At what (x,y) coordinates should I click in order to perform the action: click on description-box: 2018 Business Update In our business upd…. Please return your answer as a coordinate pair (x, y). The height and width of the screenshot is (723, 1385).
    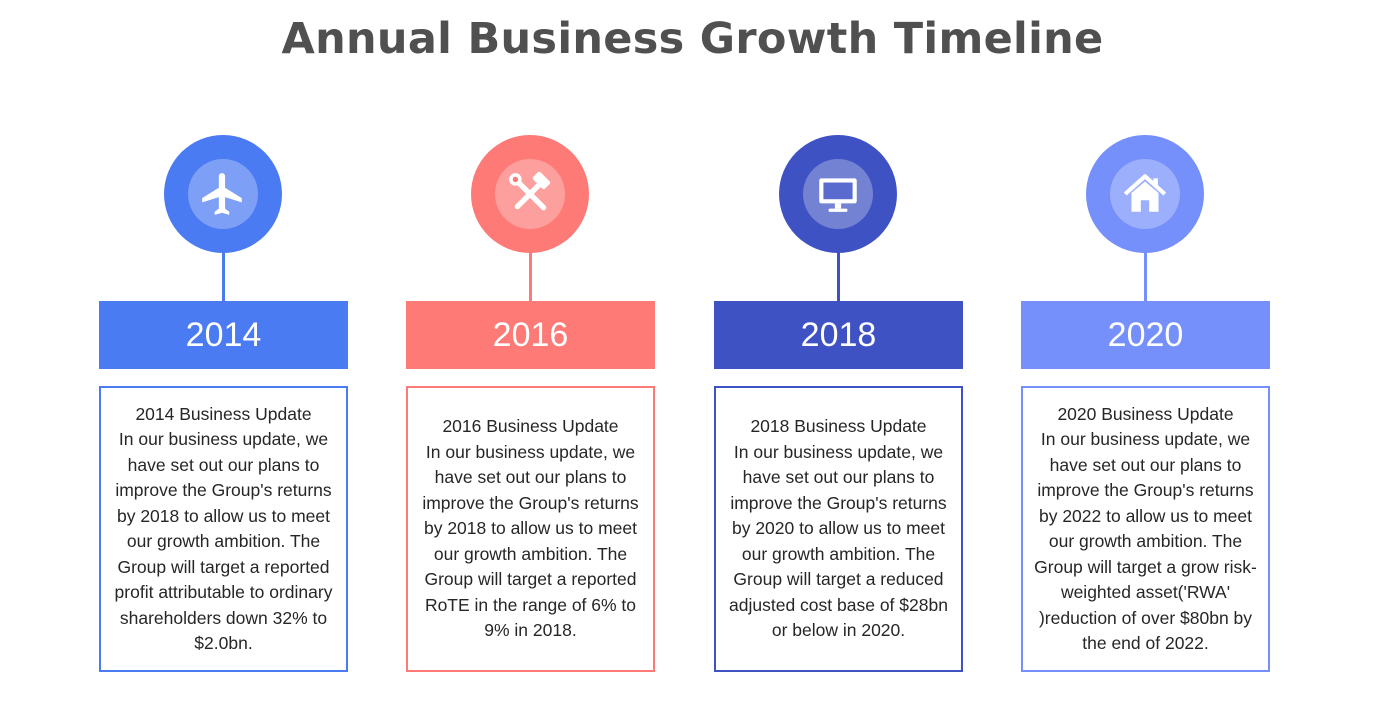
    Looking at the image, I should click on (838, 529).